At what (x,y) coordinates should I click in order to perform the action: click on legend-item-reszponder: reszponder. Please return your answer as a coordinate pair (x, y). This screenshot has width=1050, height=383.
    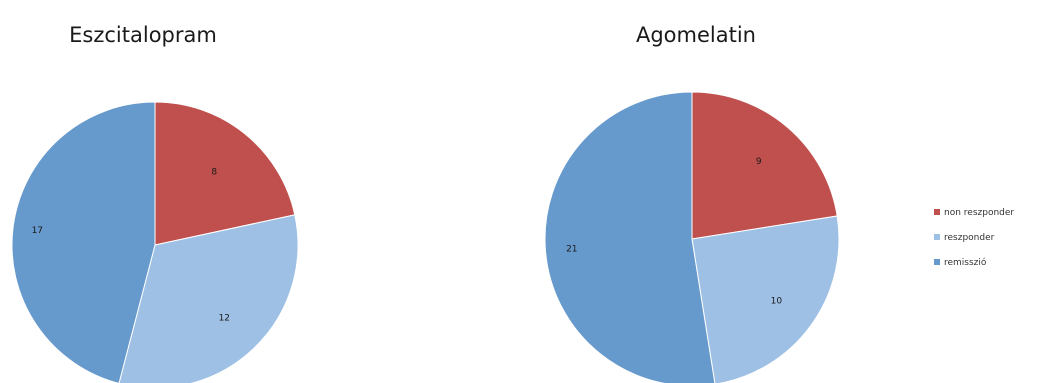
    Looking at the image, I should click on (964, 238).